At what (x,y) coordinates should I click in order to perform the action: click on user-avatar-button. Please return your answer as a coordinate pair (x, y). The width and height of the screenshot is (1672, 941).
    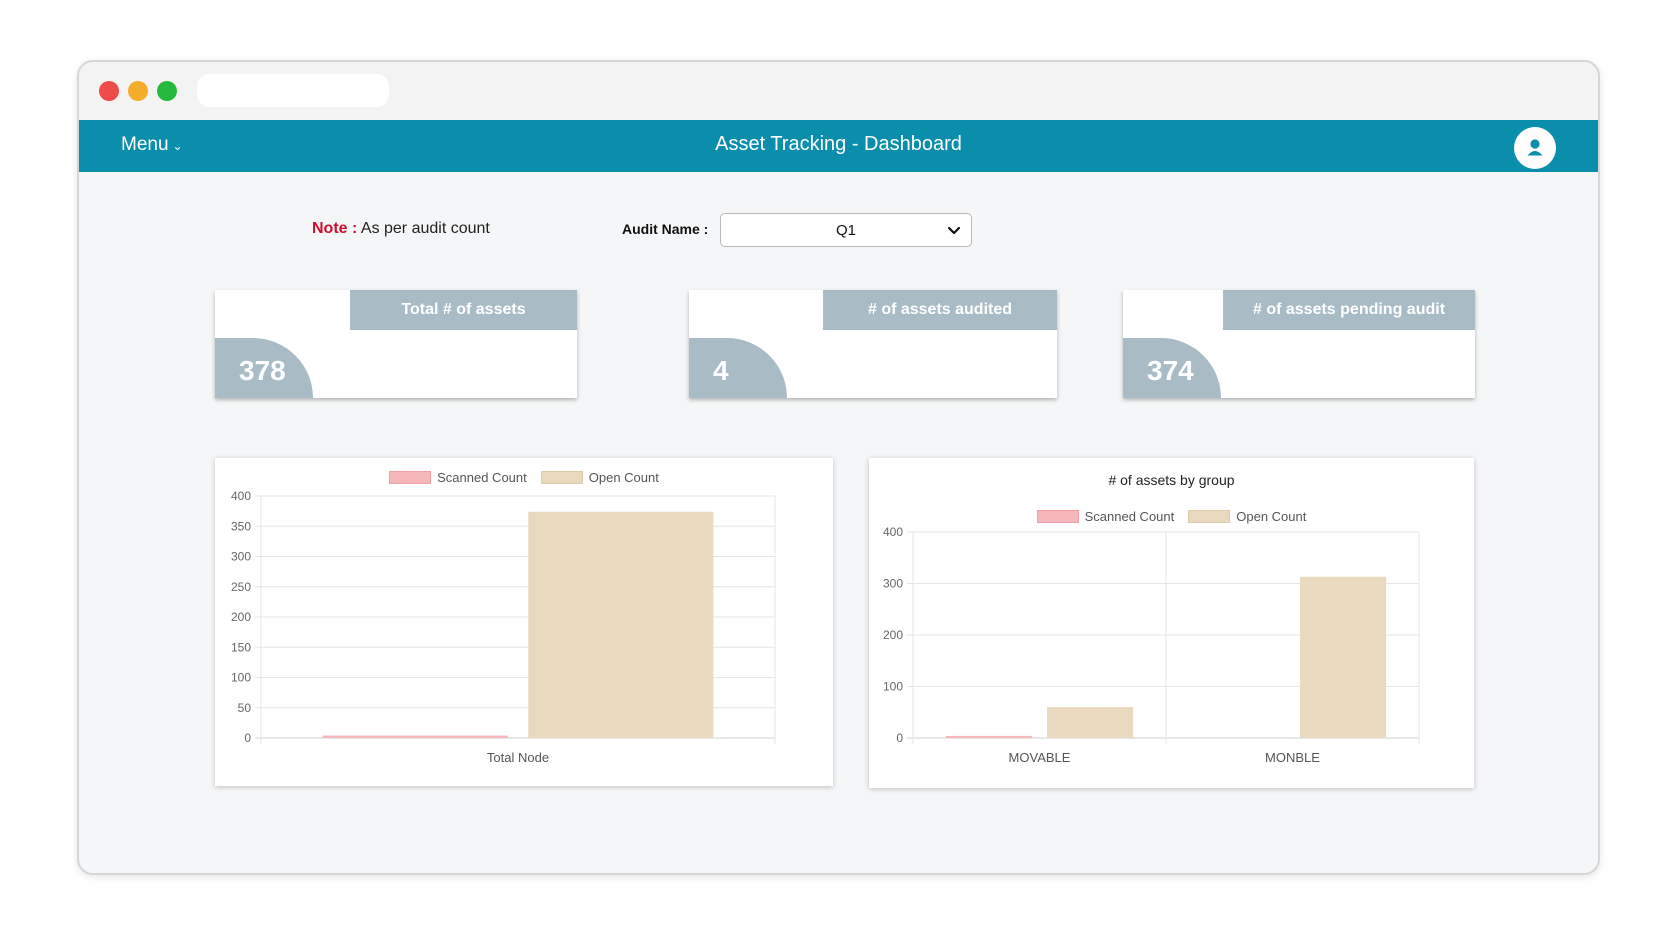
    Looking at the image, I should click on (1535, 148).